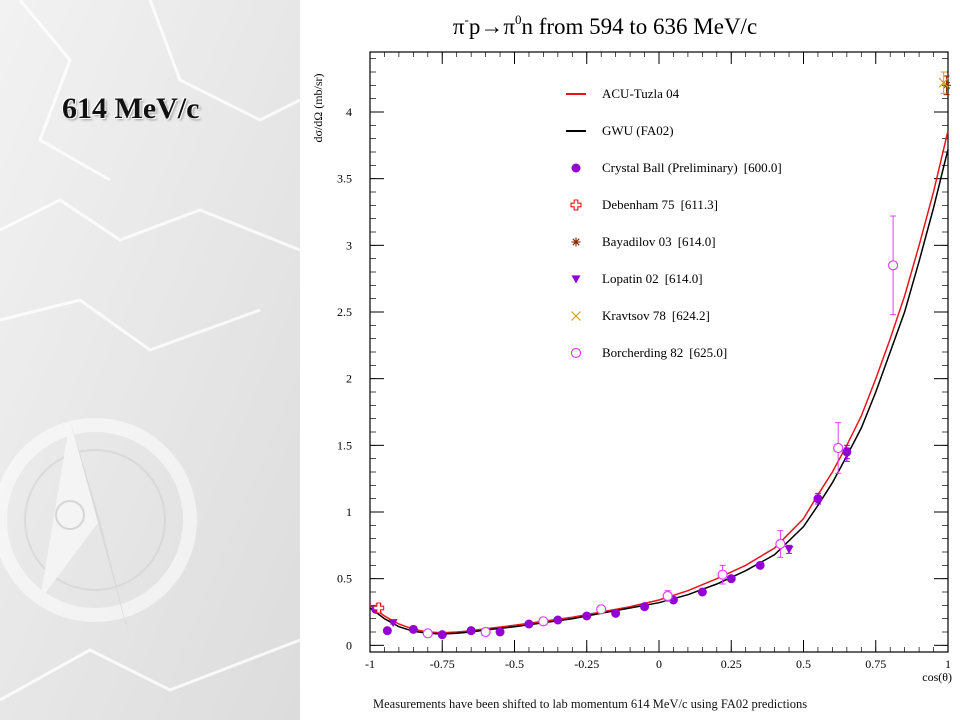  What do you see at coordinates (442, 664) in the screenshot?
I see `x-tick-label: -0.75` at bounding box center [442, 664].